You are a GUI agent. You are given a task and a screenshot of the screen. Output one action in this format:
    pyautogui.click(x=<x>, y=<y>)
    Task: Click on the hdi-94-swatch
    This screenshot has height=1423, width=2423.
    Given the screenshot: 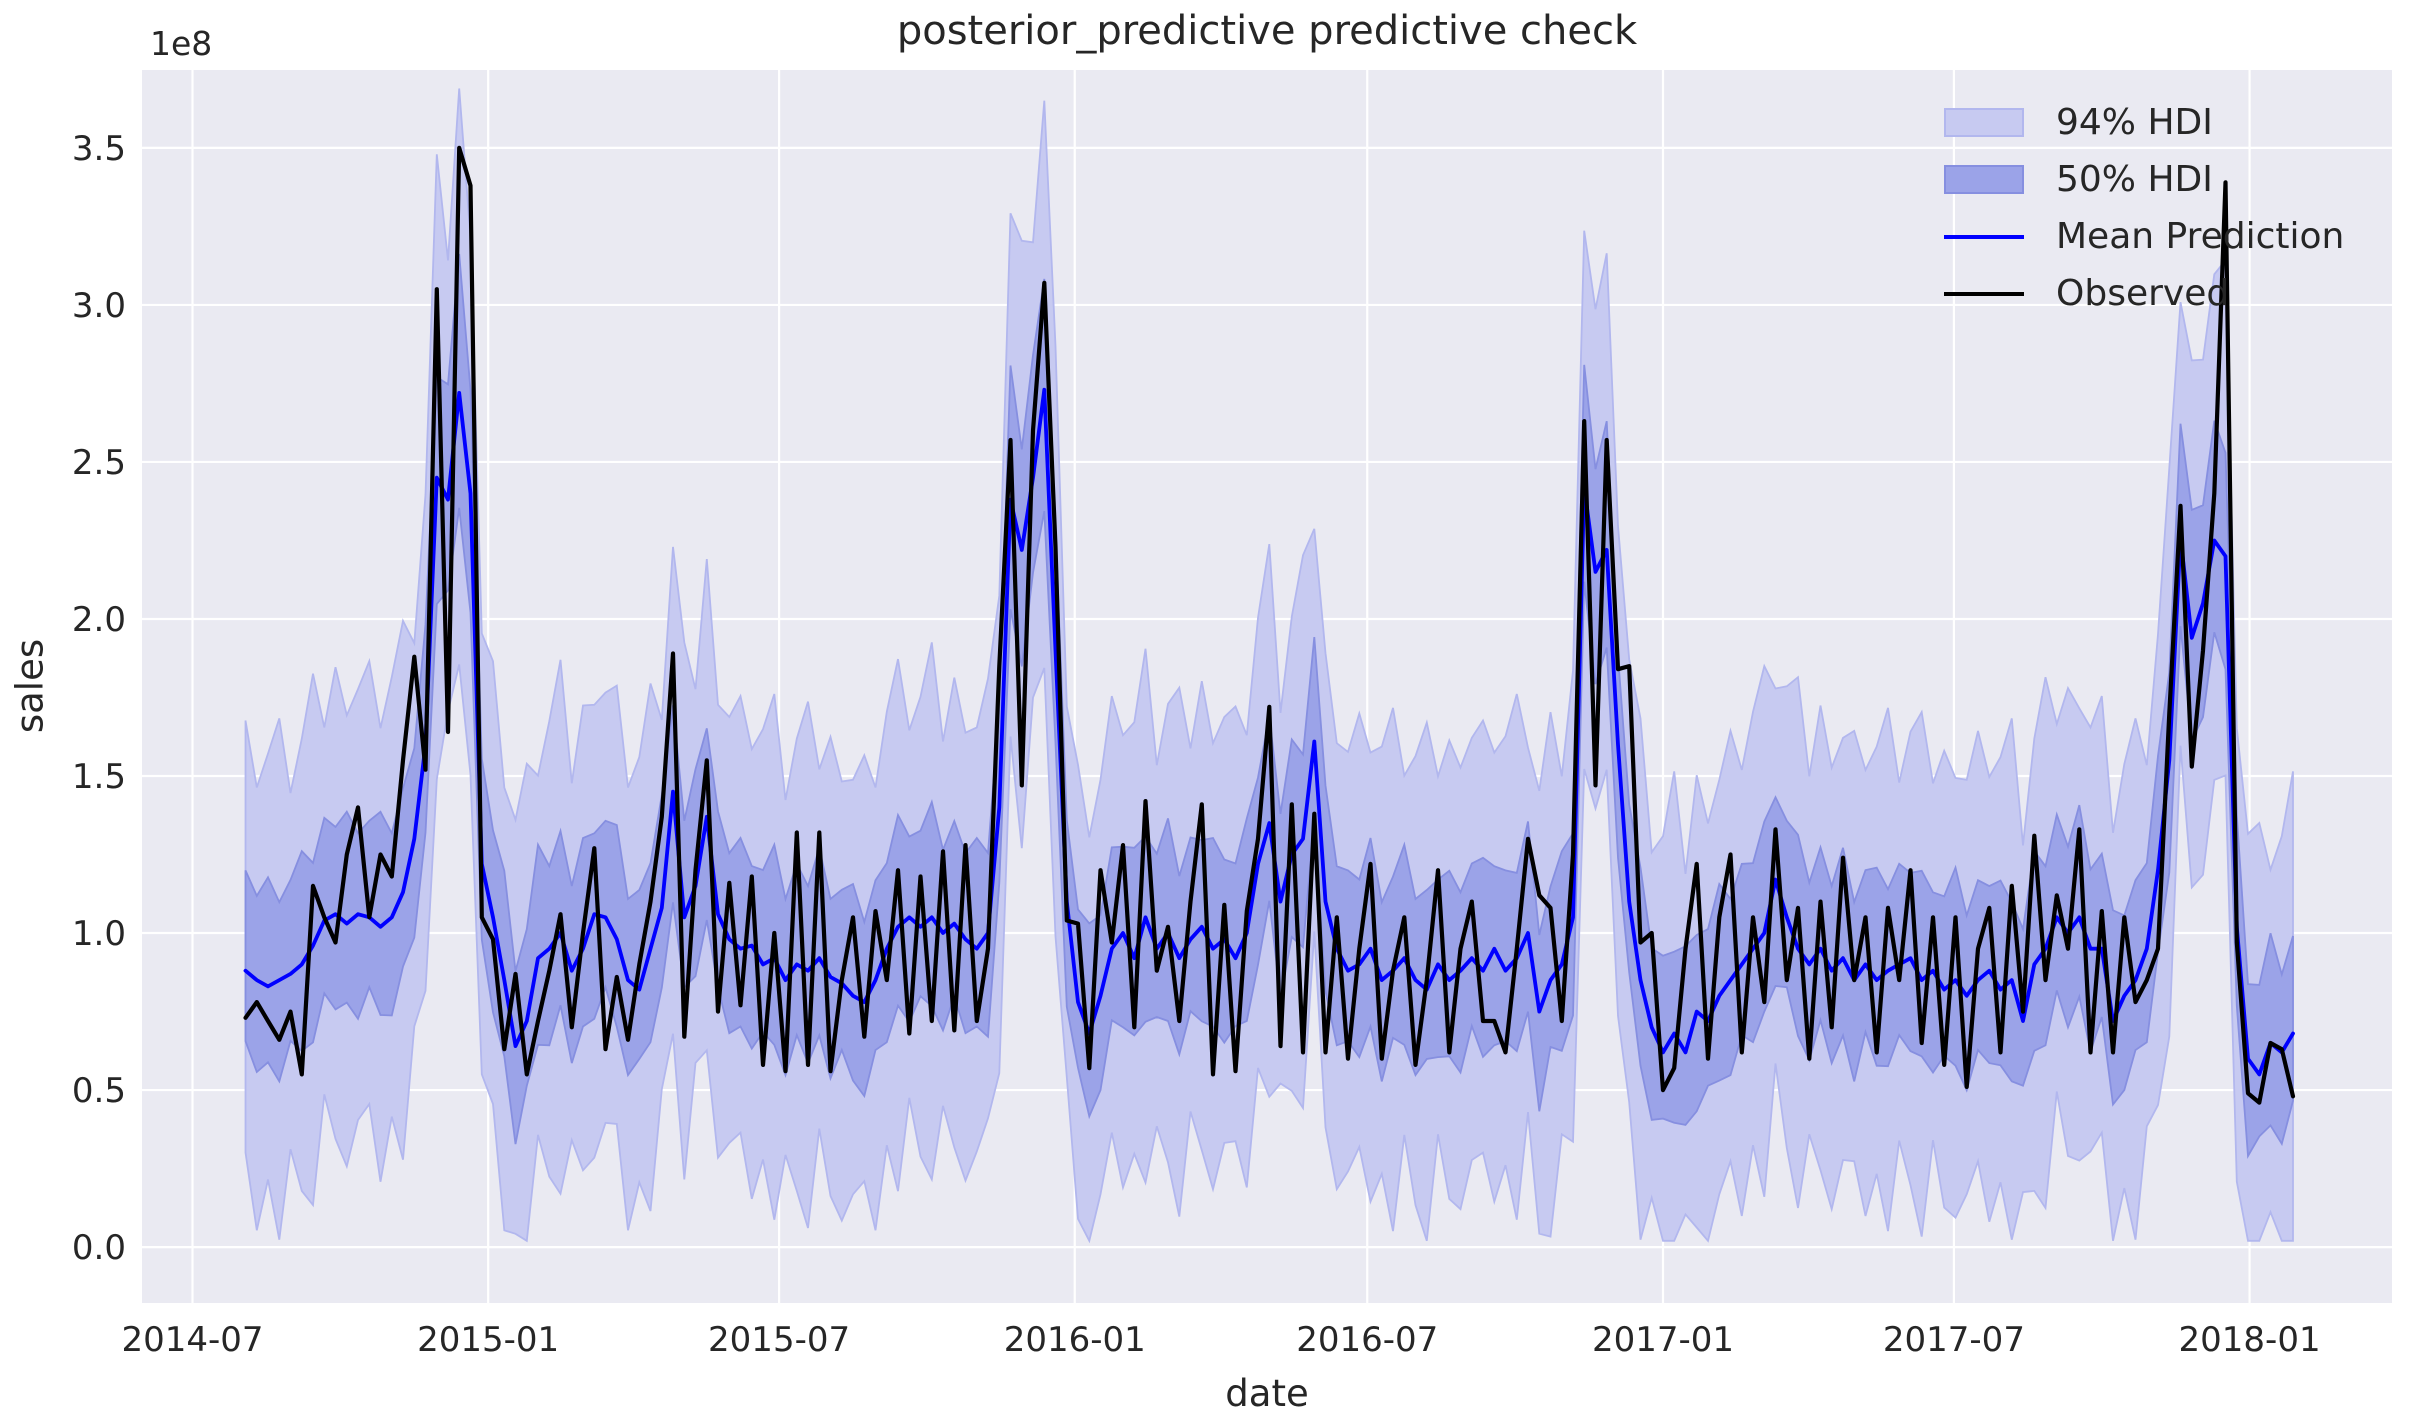 What is the action you would take?
    pyautogui.click(x=1984, y=122)
    